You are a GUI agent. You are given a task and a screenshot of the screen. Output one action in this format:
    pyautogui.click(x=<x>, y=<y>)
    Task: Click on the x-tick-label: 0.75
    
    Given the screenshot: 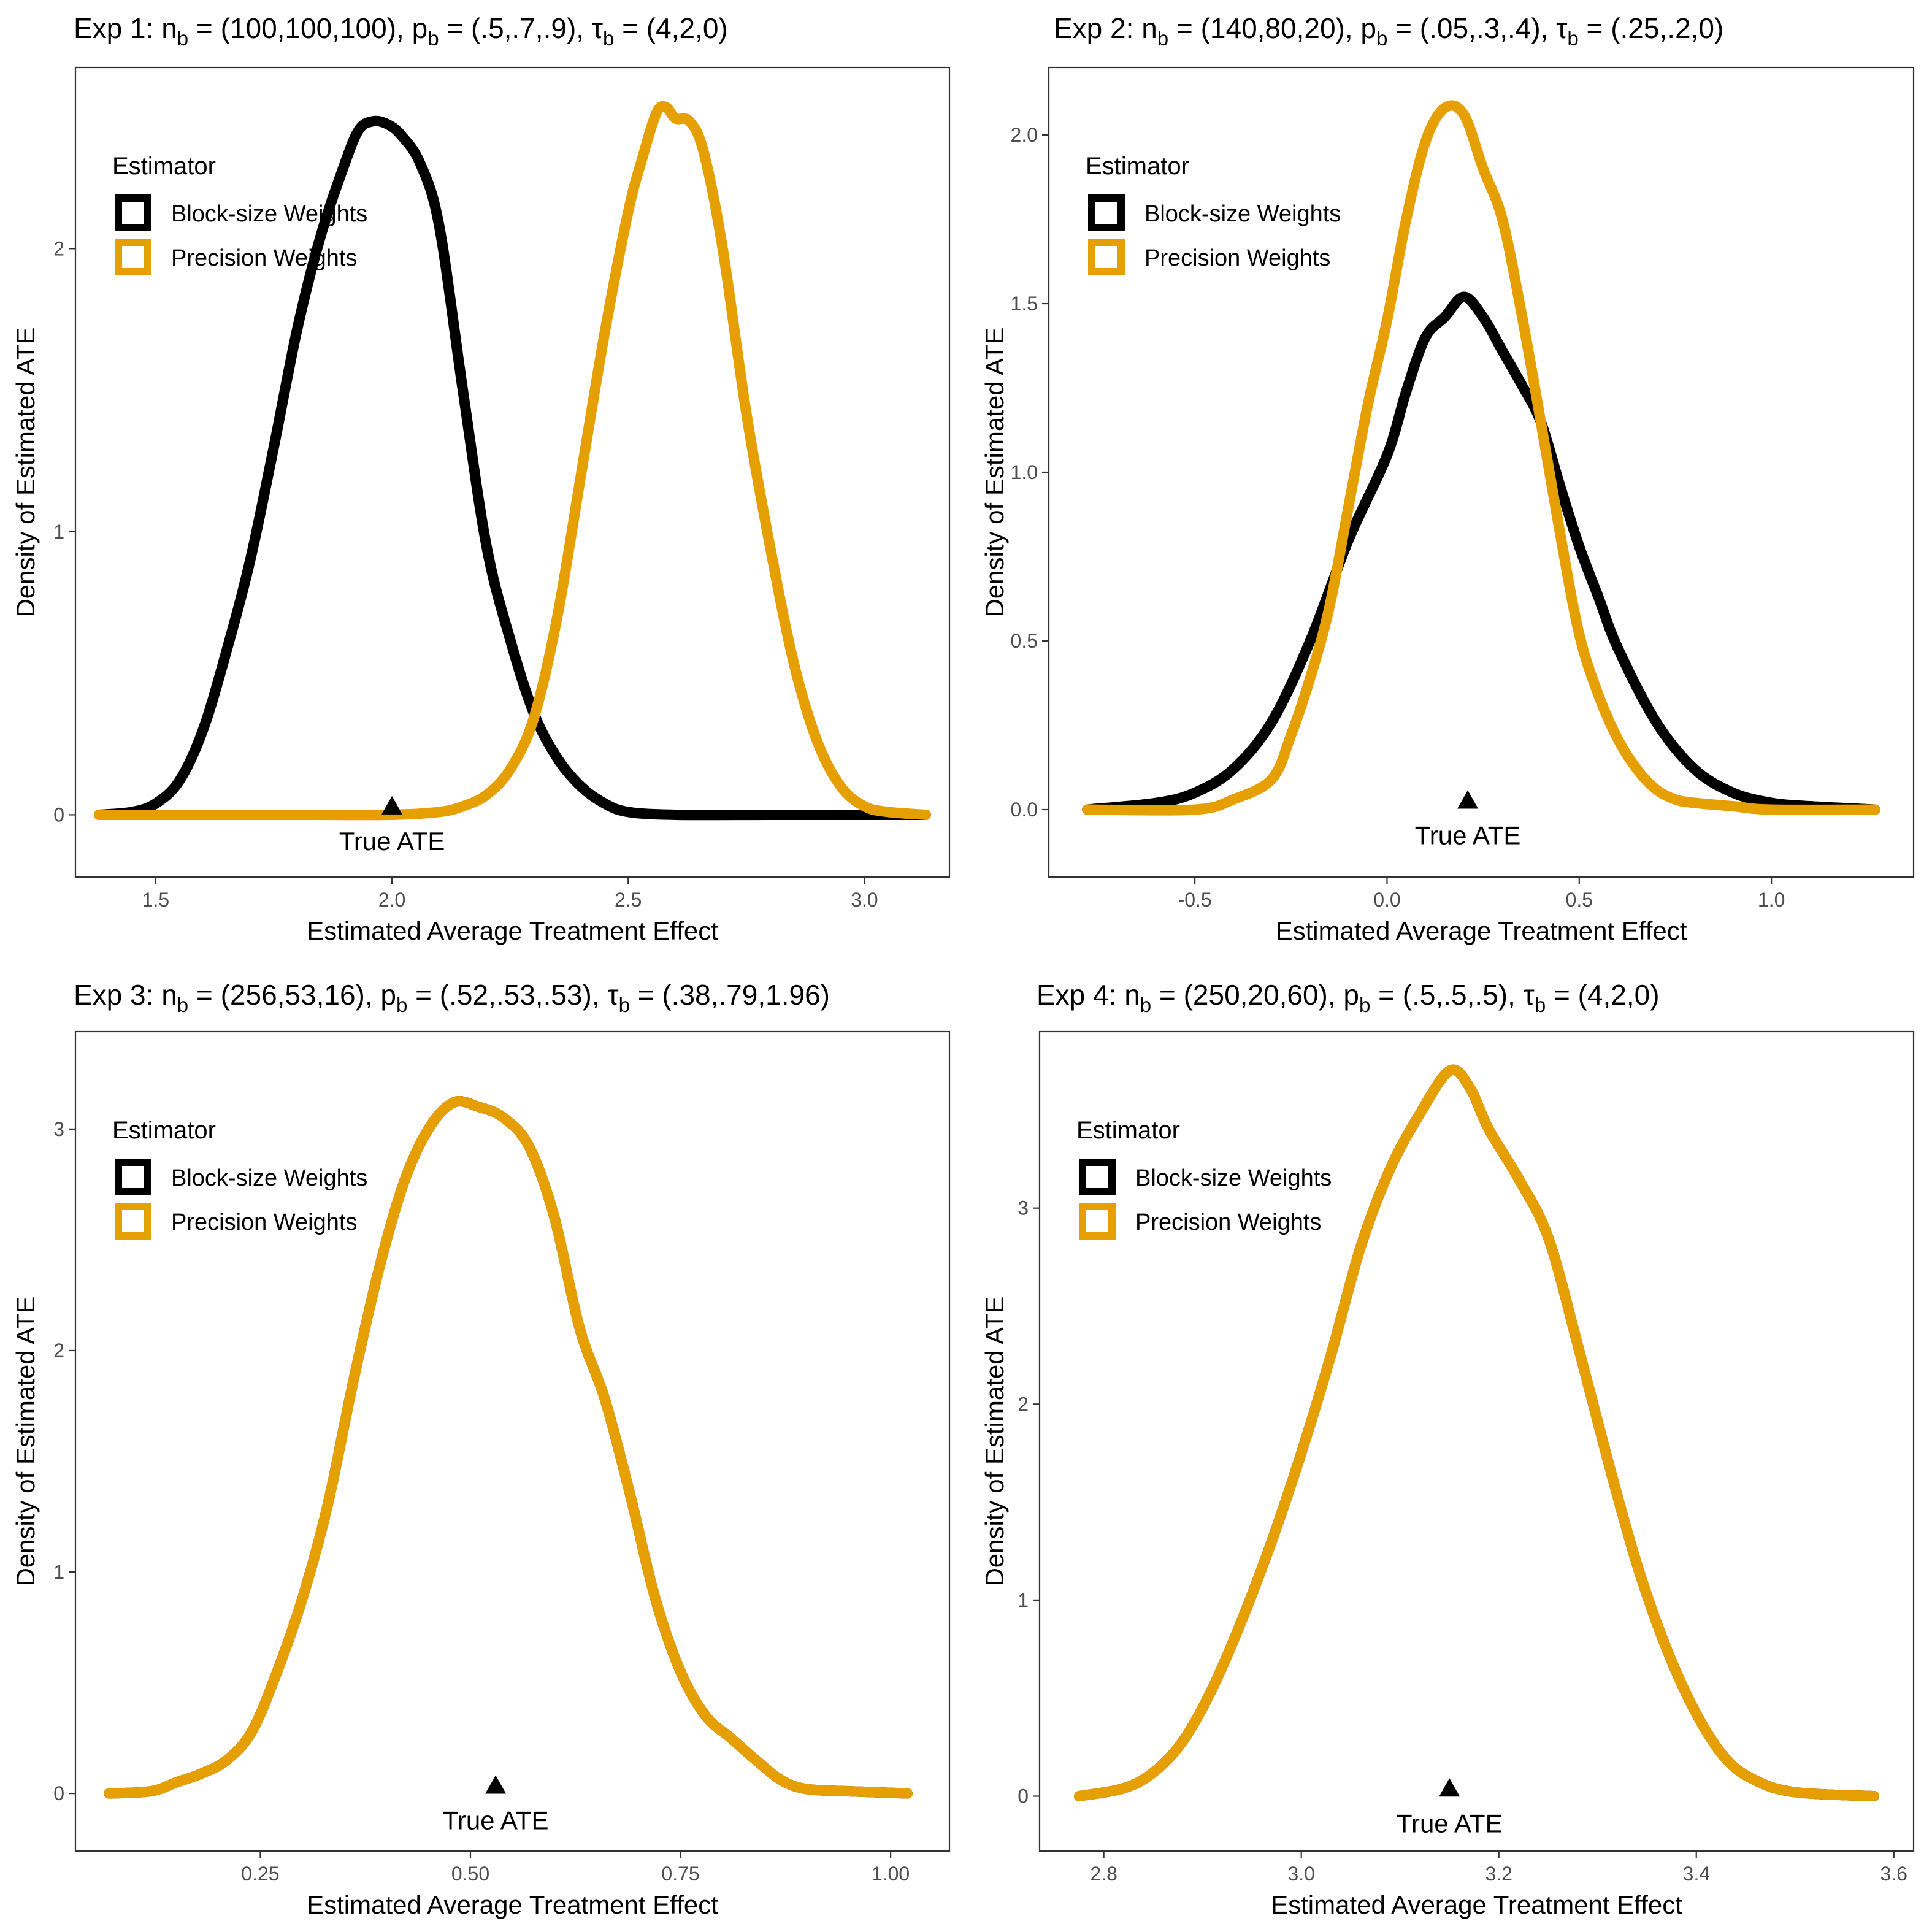 What is the action you would take?
    pyautogui.click(x=680, y=1874)
    